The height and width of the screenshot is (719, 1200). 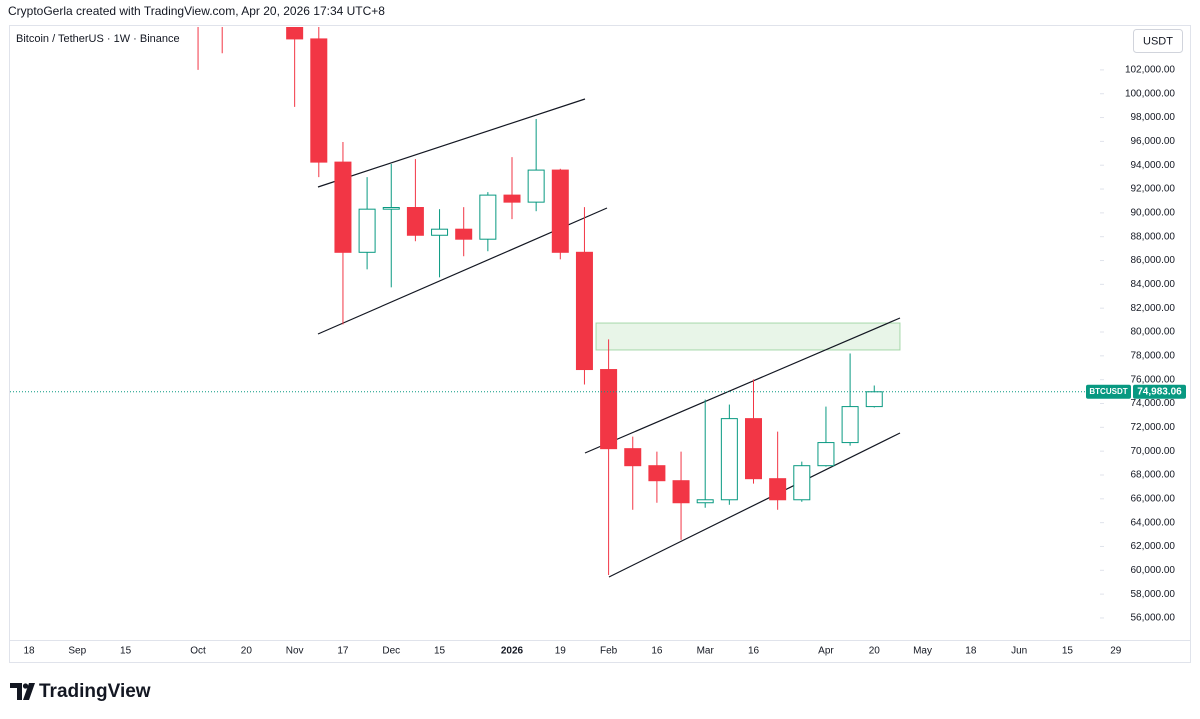 What do you see at coordinates (1019, 651) in the screenshot?
I see `x-tick-label: Jun` at bounding box center [1019, 651].